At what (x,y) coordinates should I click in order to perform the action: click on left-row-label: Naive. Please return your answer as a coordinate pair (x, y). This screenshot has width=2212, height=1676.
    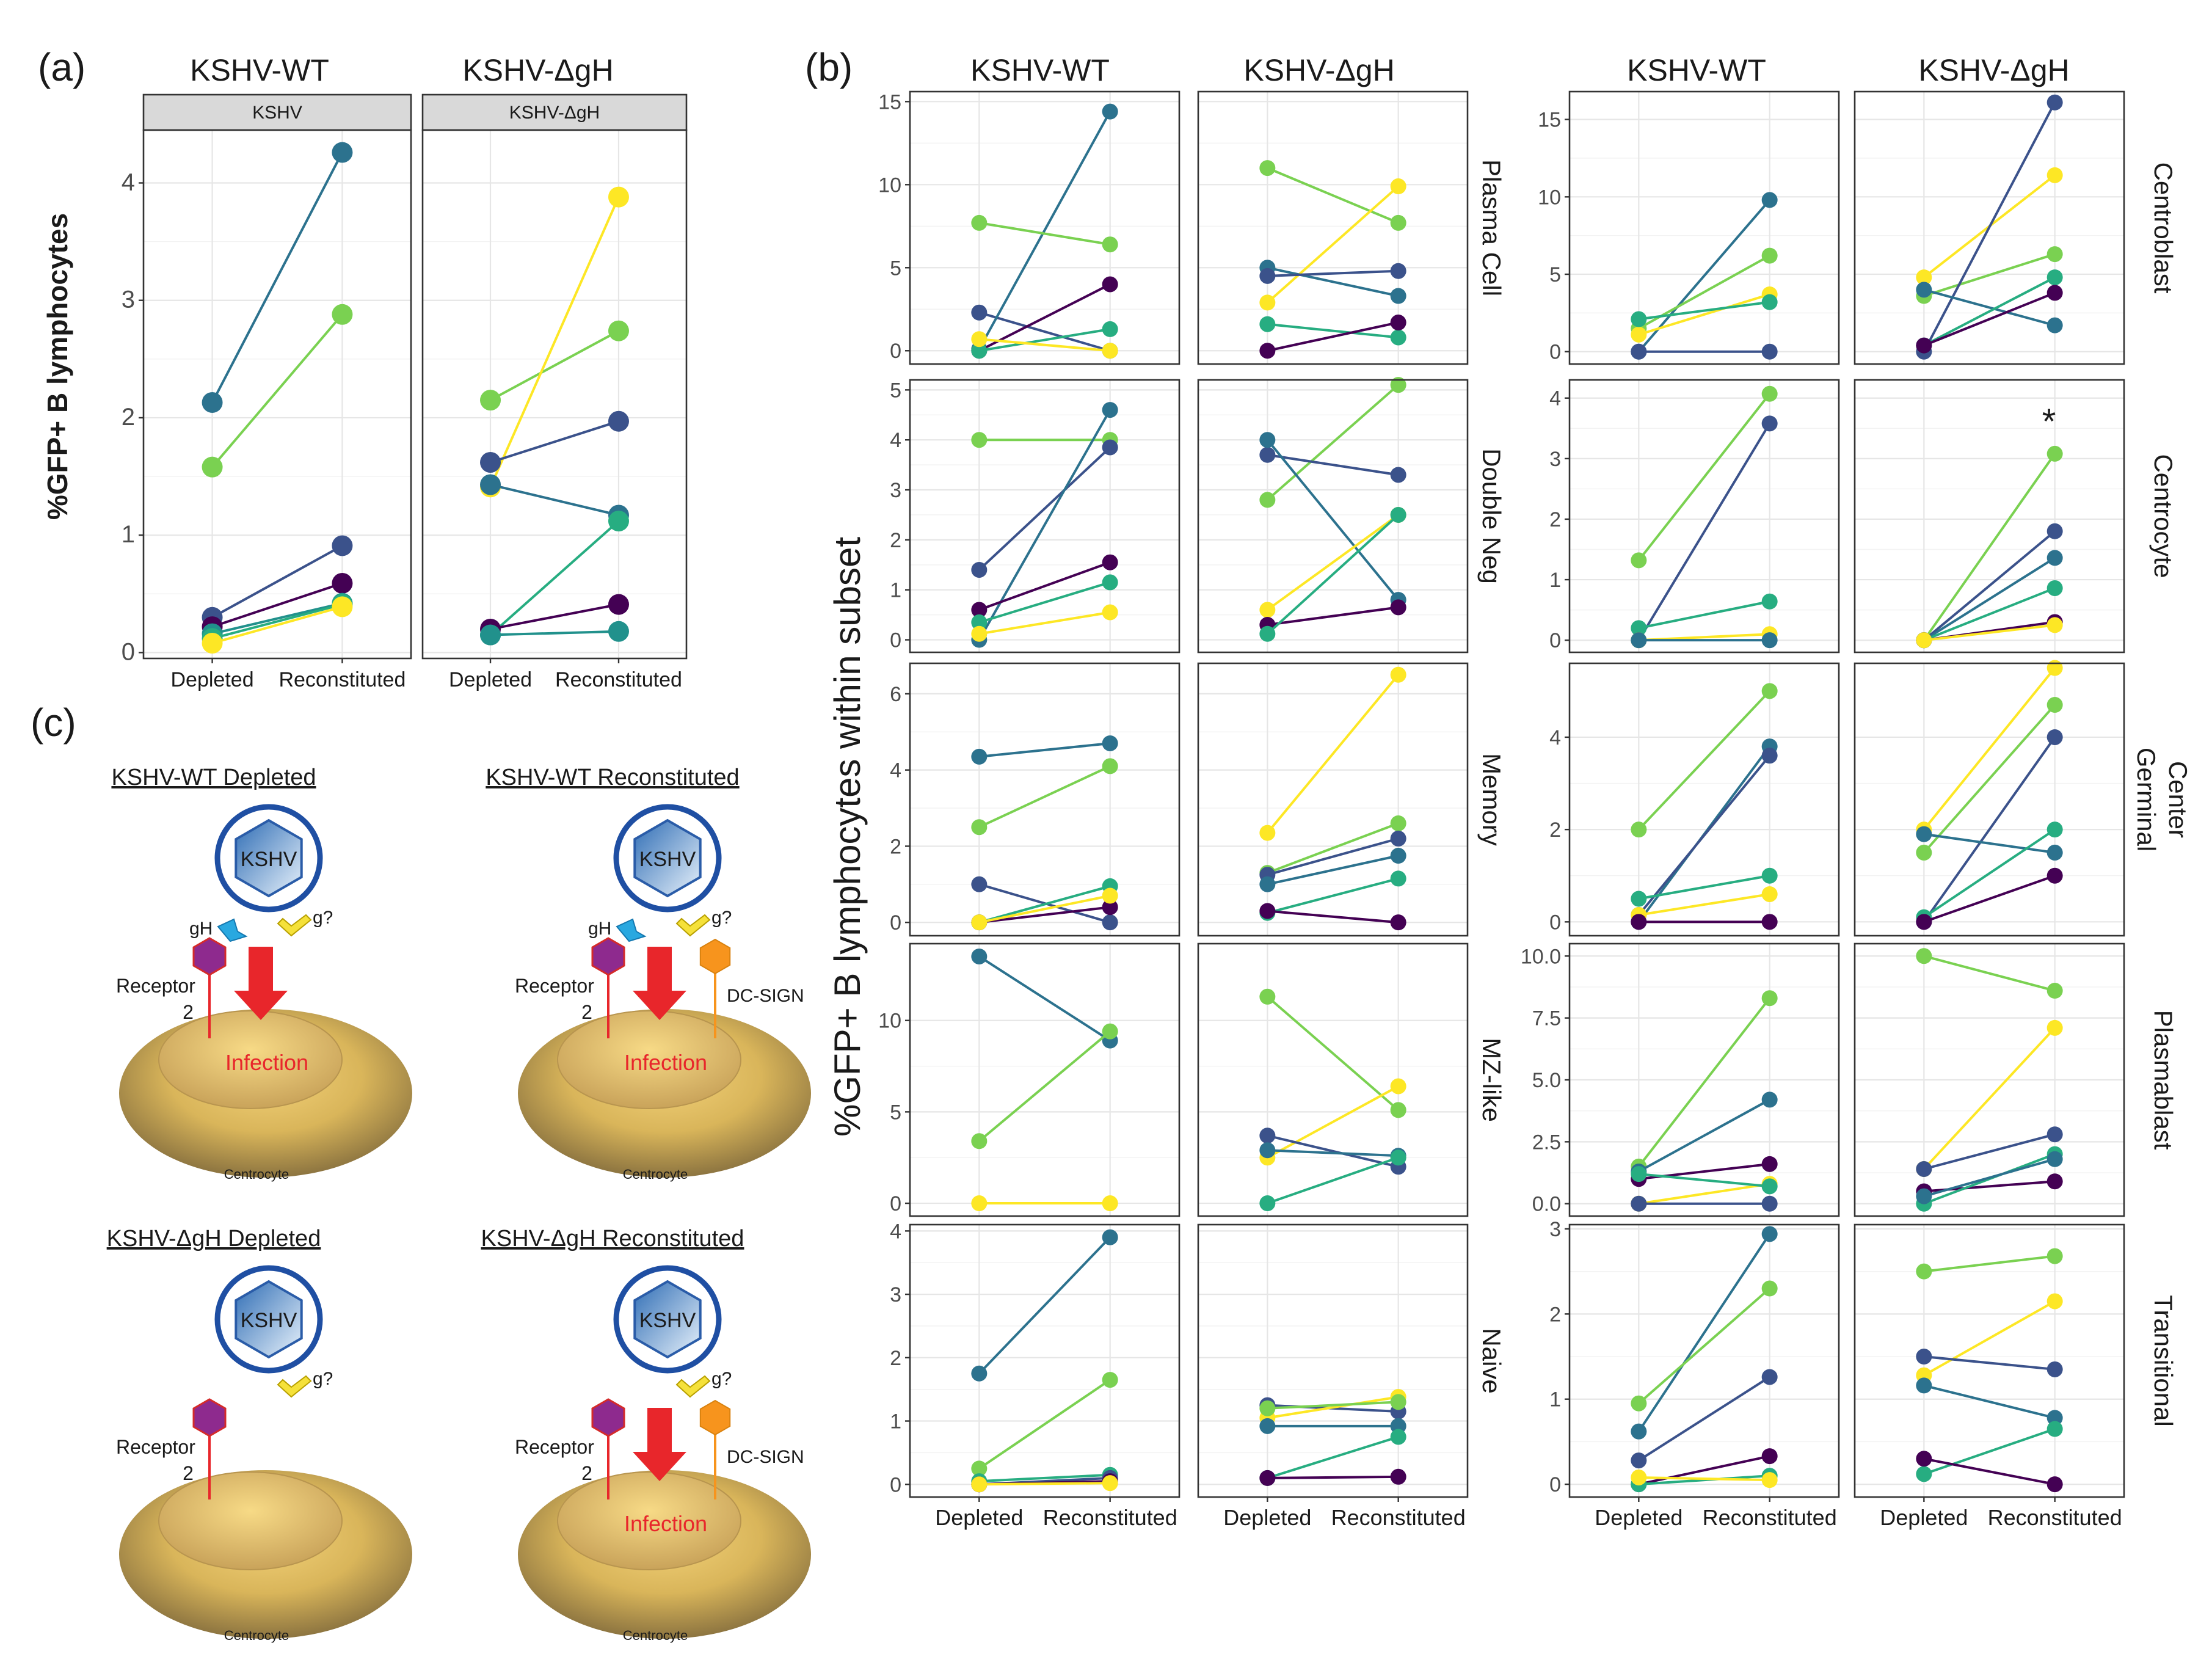
    Looking at the image, I should click on (1491, 1360).